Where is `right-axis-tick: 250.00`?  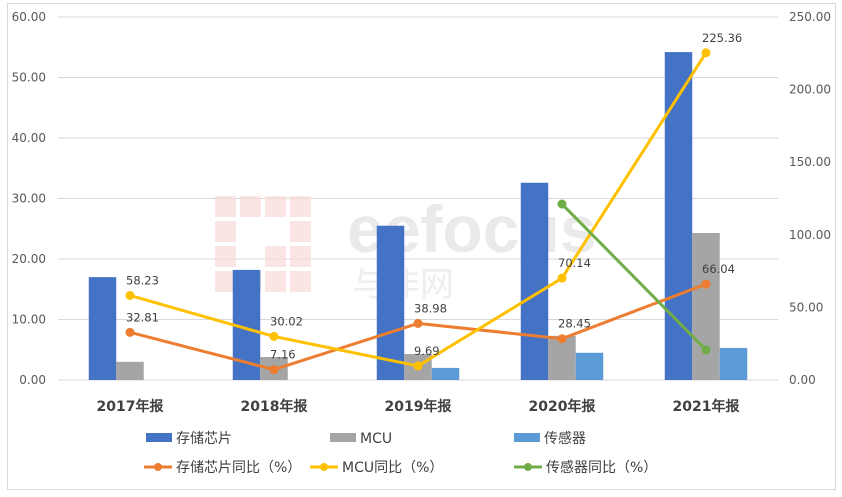 right-axis-tick: 250.00 is located at coordinates (810, 17).